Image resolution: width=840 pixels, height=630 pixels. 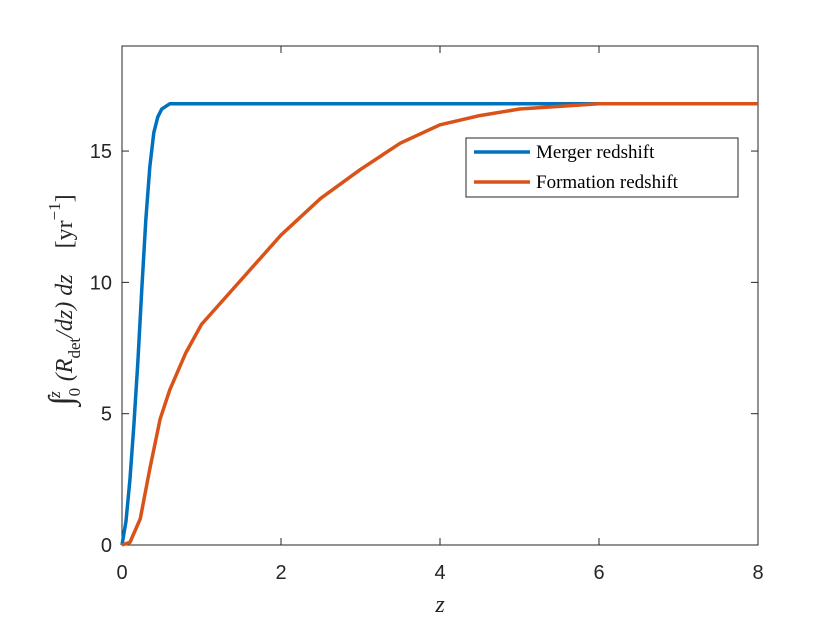 What do you see at coordinates (106, 546) in the screenshot?
I see `y-tick-label: 0` at bounding box center [106, 546].